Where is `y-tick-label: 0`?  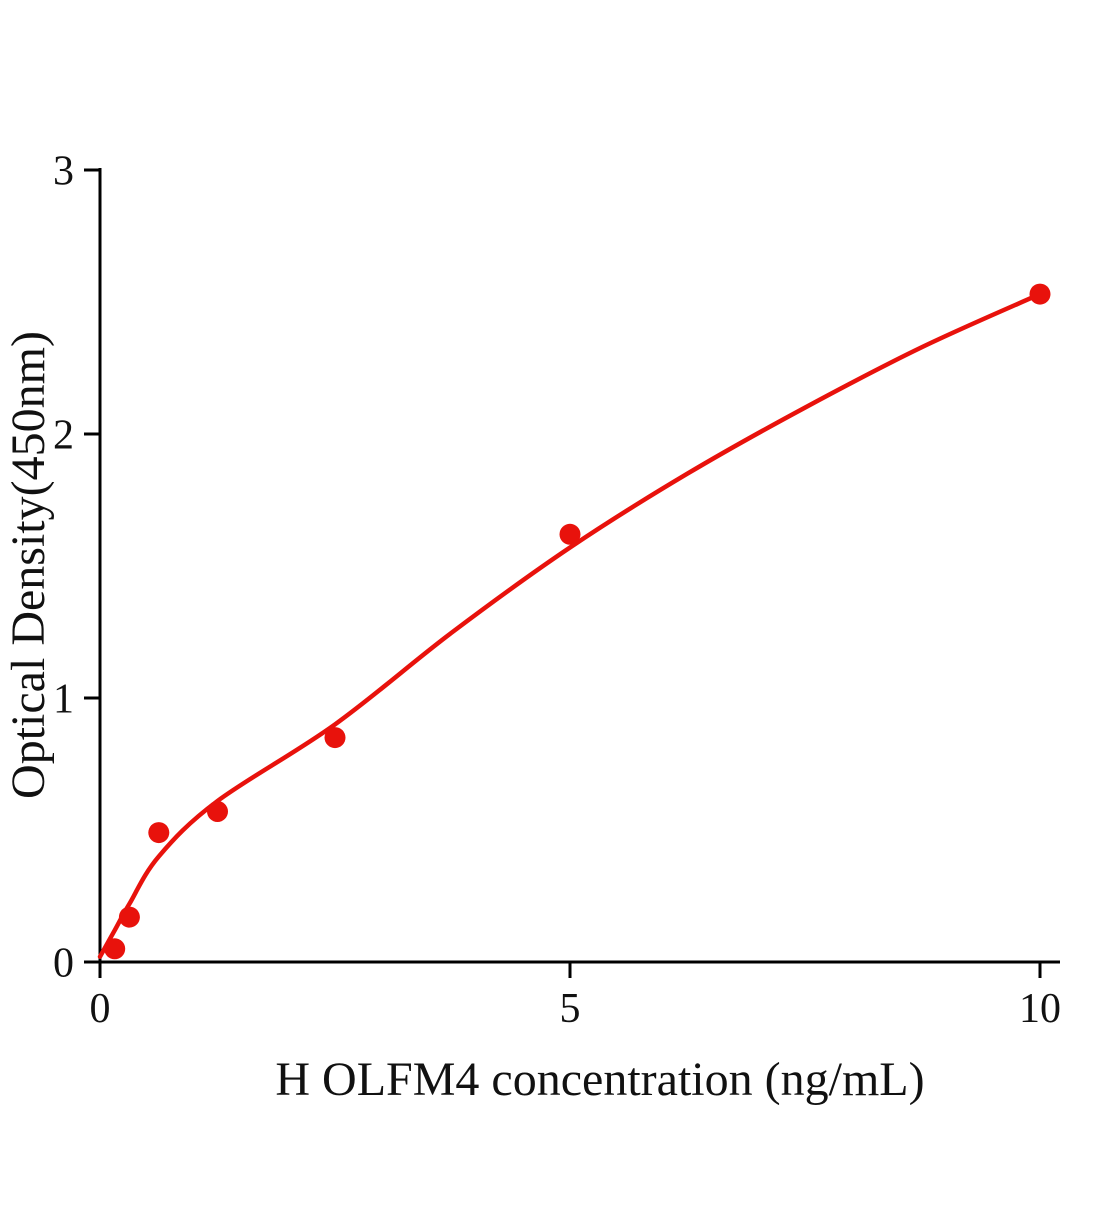 y-tick-label: 0 is located at coordinates (63, 963).